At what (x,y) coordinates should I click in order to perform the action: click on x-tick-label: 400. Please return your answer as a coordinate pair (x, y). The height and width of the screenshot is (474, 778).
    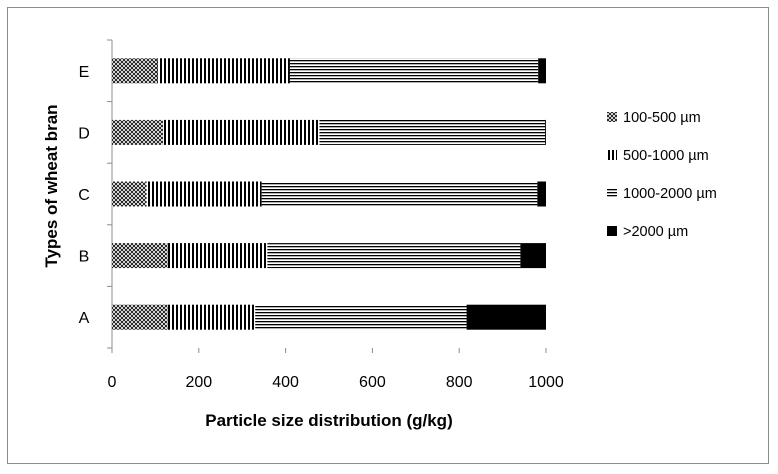
    Looking at the image, I should click on (285, 382).